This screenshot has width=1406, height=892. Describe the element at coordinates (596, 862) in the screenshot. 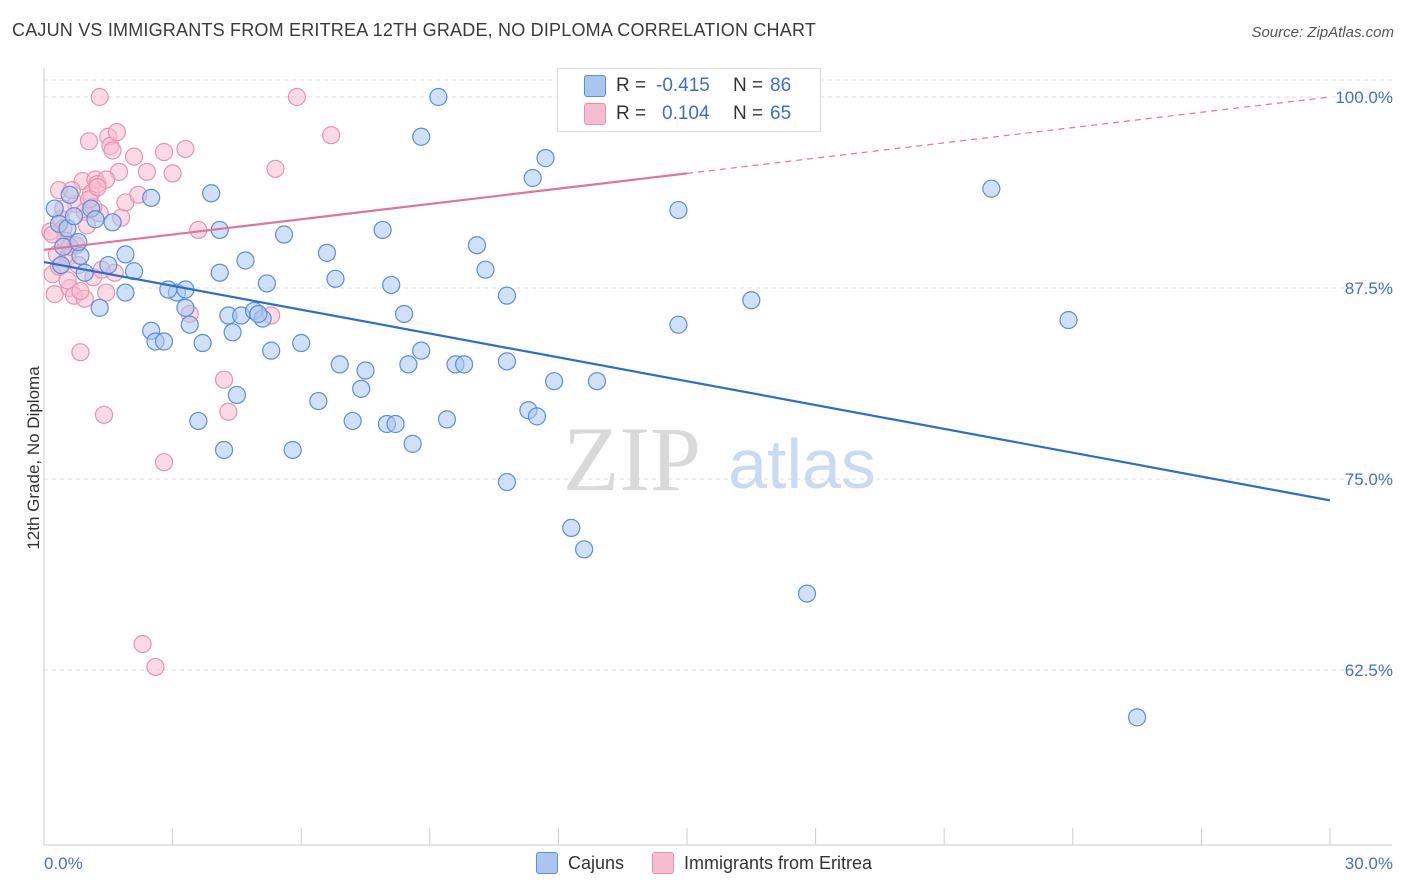

I see `legend-label-cajuns: Cajuns` at that location.